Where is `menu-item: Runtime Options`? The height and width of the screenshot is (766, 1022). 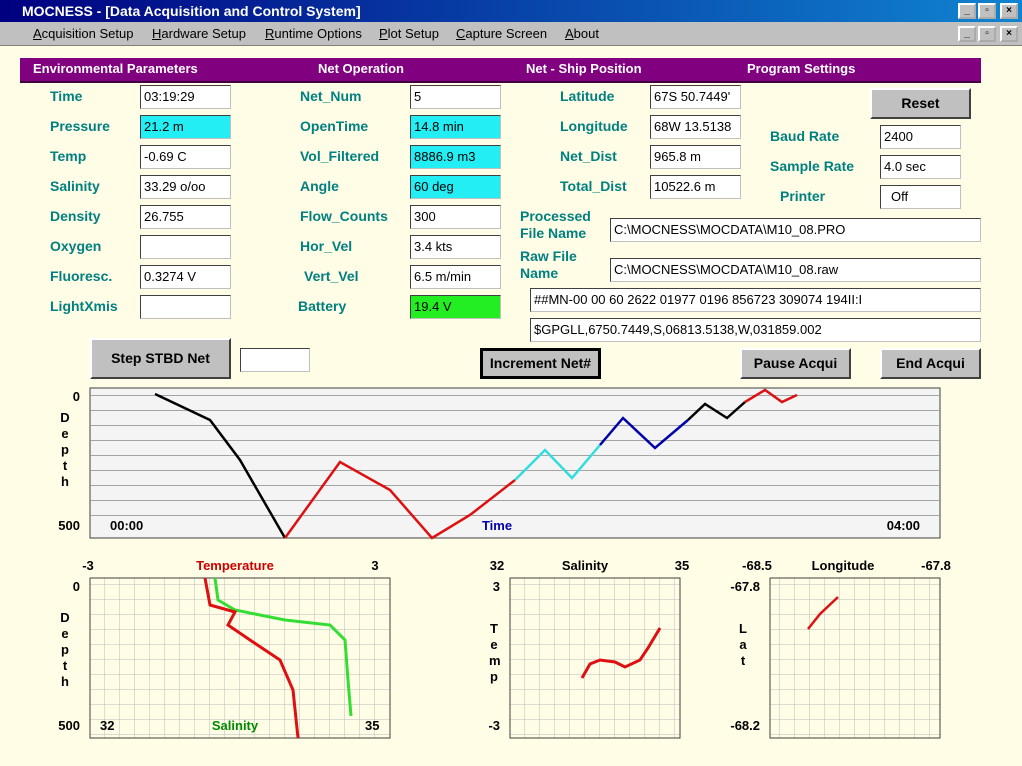 menu-item: Runtime Options is located at coordinates (313, 33).